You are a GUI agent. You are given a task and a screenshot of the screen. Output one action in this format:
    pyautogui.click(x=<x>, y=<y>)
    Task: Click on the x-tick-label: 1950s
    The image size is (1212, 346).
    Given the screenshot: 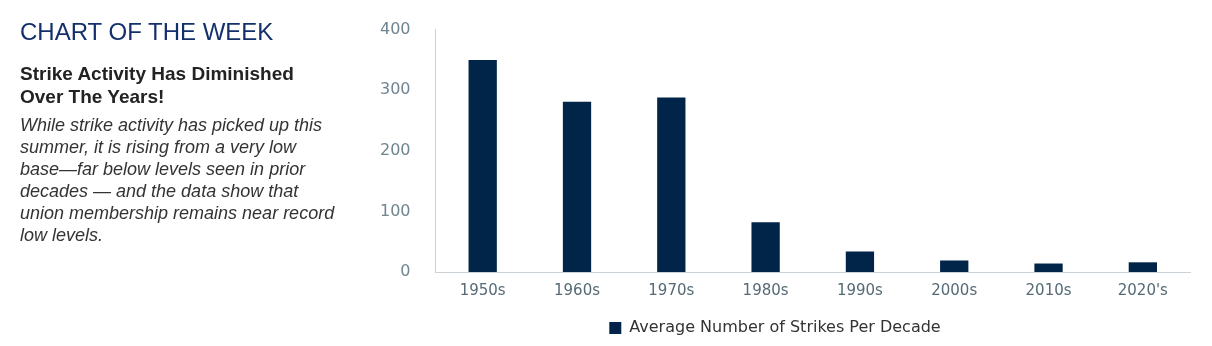 What is the action you would take?
    pyautogui.click(x=482, y=289)
    